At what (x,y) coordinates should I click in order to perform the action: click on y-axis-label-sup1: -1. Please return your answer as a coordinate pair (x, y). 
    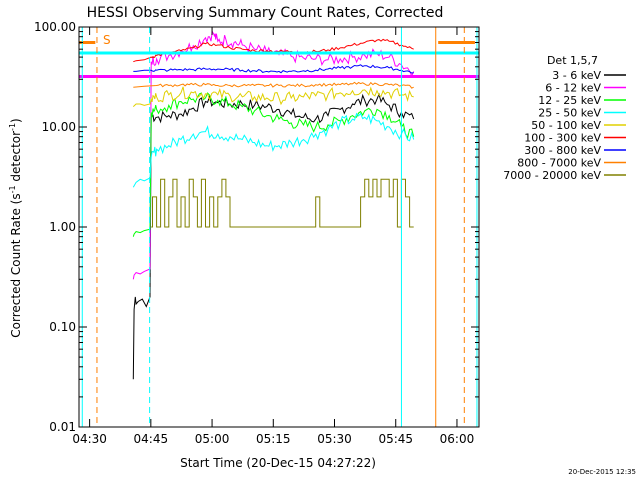
    Looking at the image, I should click on (12, 189).